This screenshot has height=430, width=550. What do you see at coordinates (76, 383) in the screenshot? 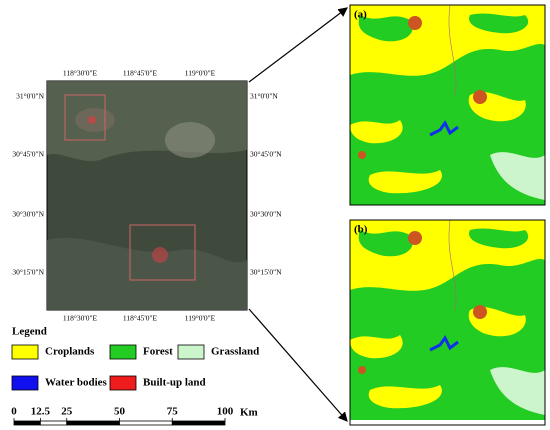
I see `legend-label: Water bodies` at bounding box center [76, 383].